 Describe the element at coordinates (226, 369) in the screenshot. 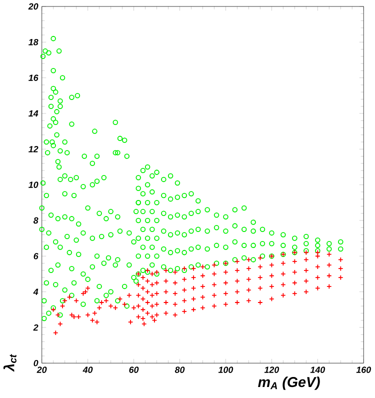

I see `x-tick-label: 100` at that location.